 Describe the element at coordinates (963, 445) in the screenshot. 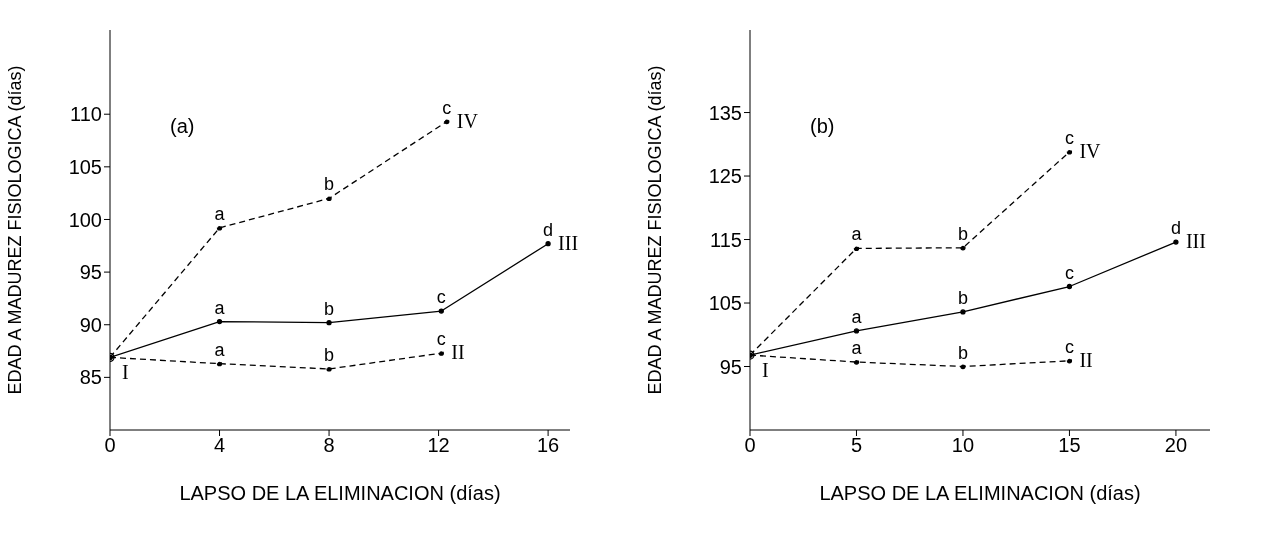

I see `x-tick-label: 10` at that location.